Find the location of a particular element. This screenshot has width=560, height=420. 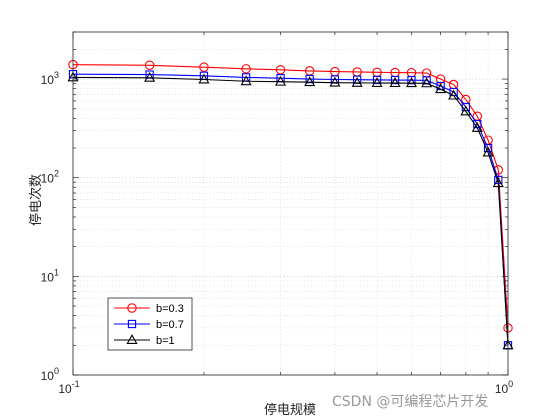

y-tick-label: 10³ is located at coordinates (50, 78).